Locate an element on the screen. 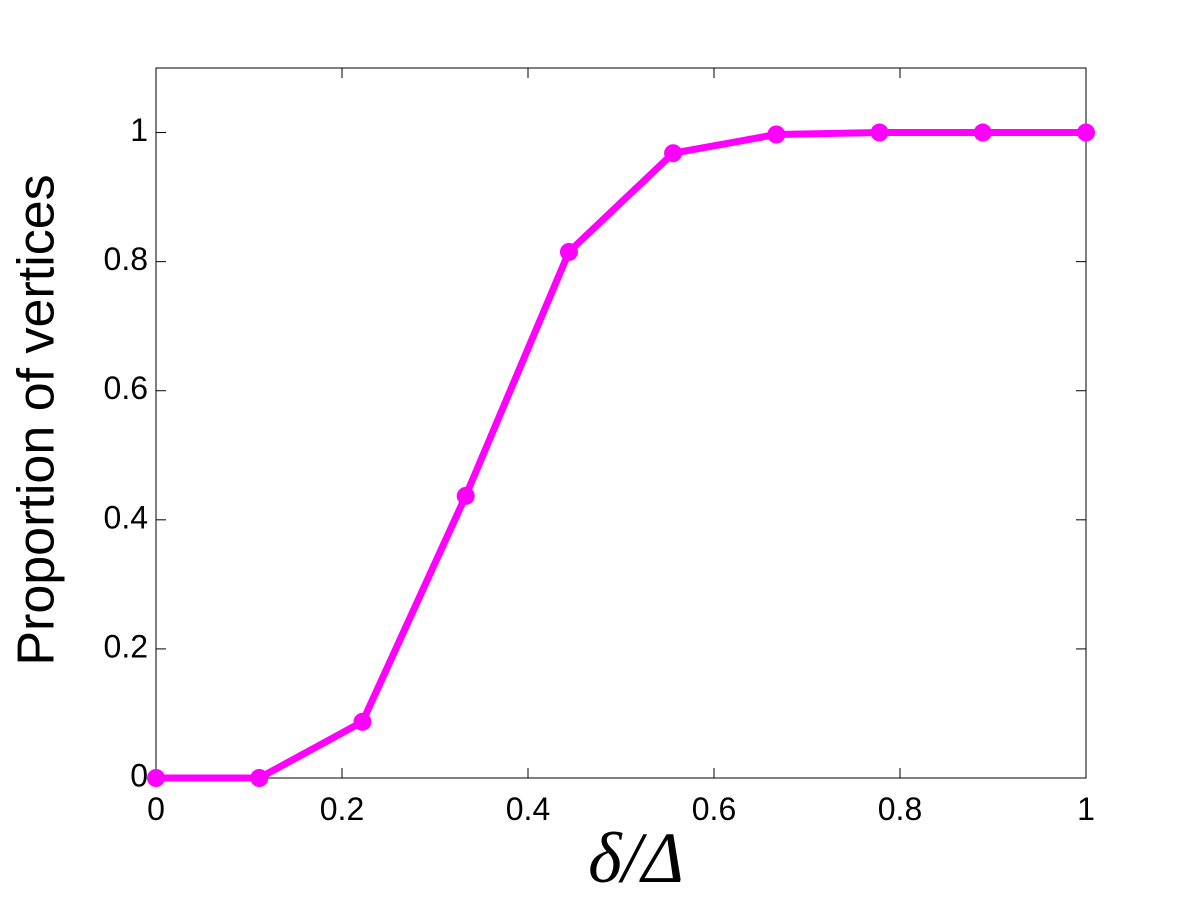  x-tick-label: 0.2 is located at coordinates (342, 809).